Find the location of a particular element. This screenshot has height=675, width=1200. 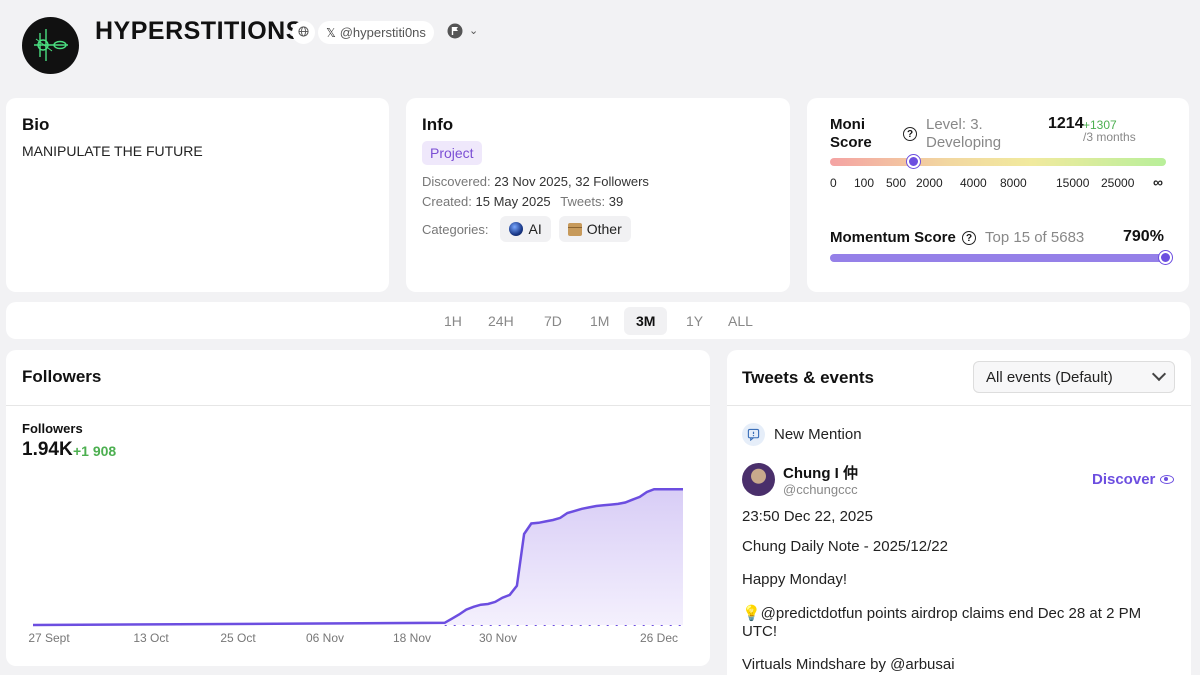

project-logo is located at coordinates (50, 45).